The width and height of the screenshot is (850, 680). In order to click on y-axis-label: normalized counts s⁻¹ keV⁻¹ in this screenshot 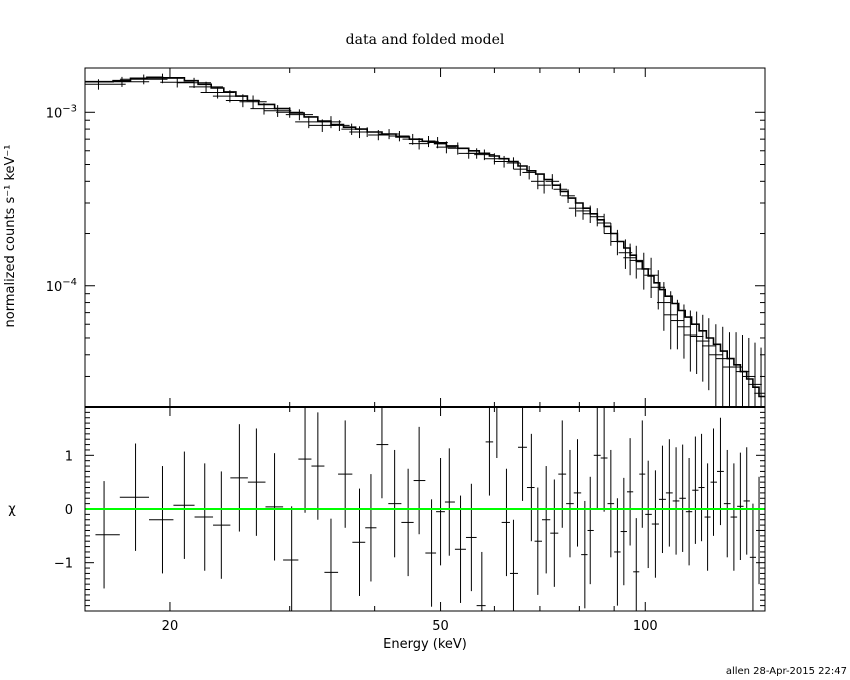, I will do `click(10, 236)`.